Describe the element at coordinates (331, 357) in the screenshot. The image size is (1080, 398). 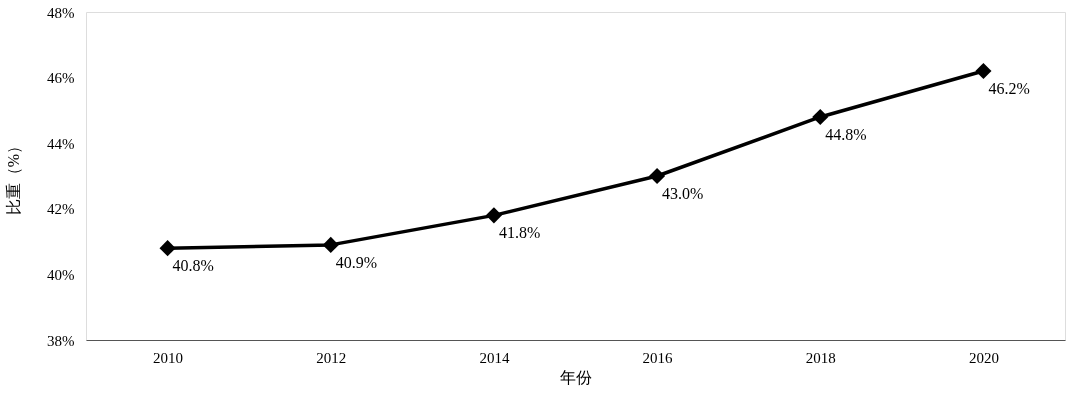
I see `x-tick-label: 2012` at that location.